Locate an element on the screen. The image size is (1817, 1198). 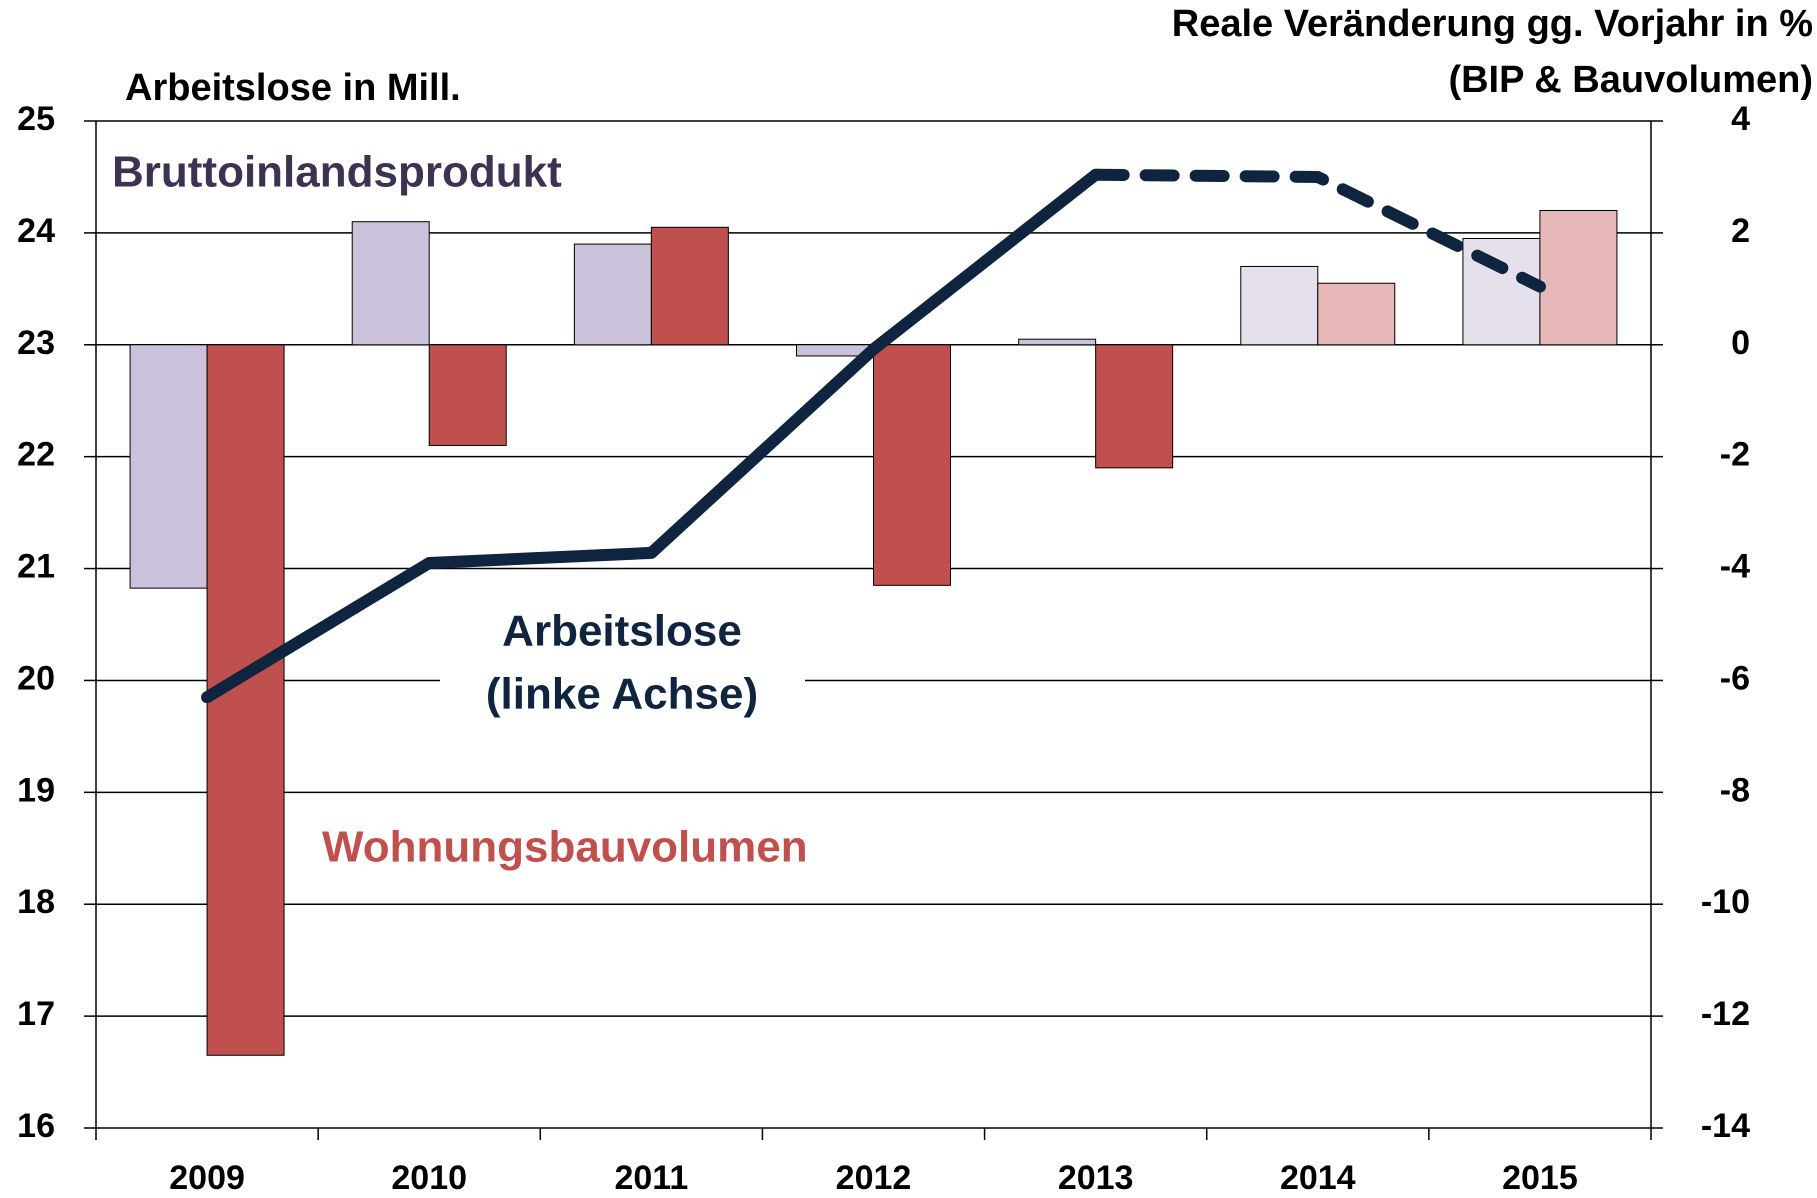
x-tick-label: 2014 is located at coordinates (1318, 1178).